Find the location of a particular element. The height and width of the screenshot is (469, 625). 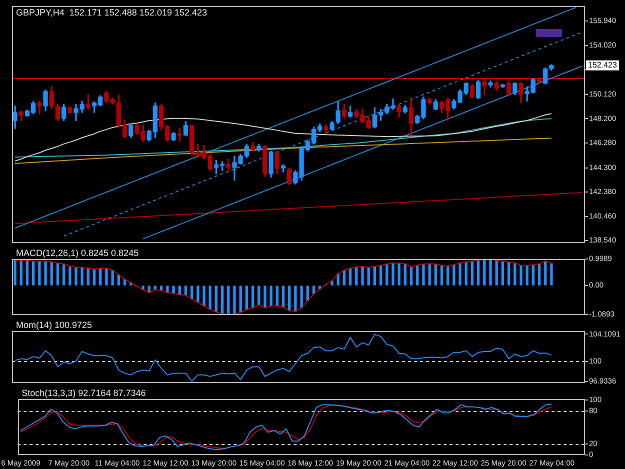

chart-title: Stoch(13,3,3) 92.7164 87.7346 is located at coordinates (84, 393).